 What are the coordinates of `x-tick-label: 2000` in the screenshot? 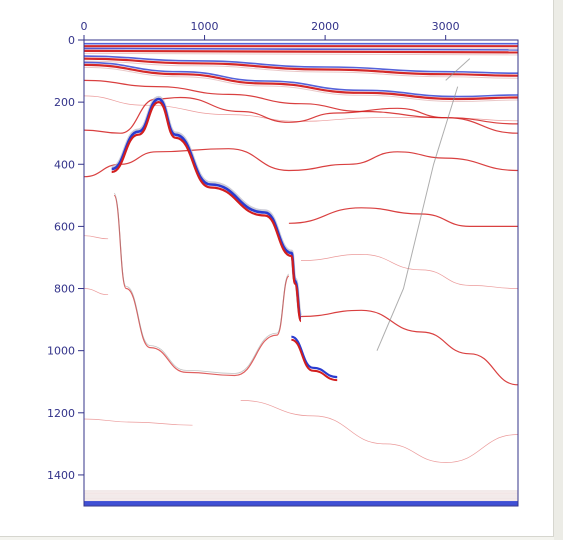 It's located at (325, 26).